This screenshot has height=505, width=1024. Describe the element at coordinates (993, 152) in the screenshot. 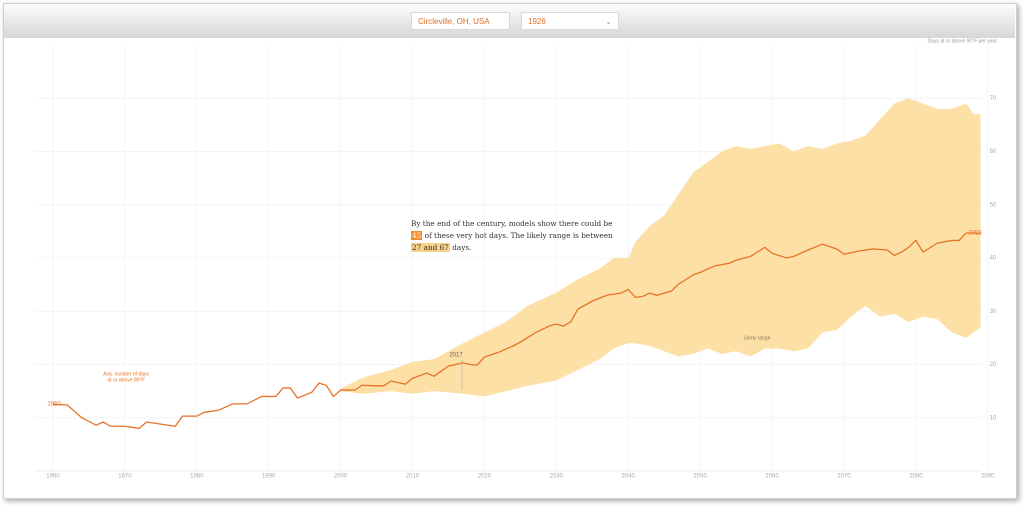

I see `y-tick-label: 60` at that location.